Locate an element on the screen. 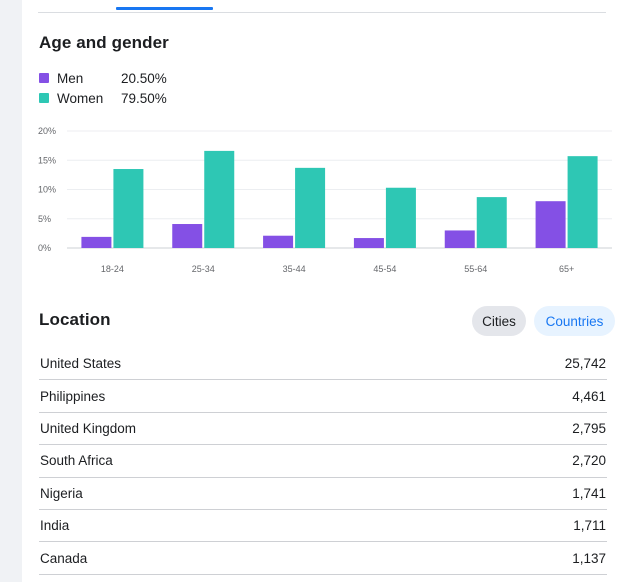 This screenshot has height=582, width=633. country-count: 2,720 is located at coordinates (589, 461).